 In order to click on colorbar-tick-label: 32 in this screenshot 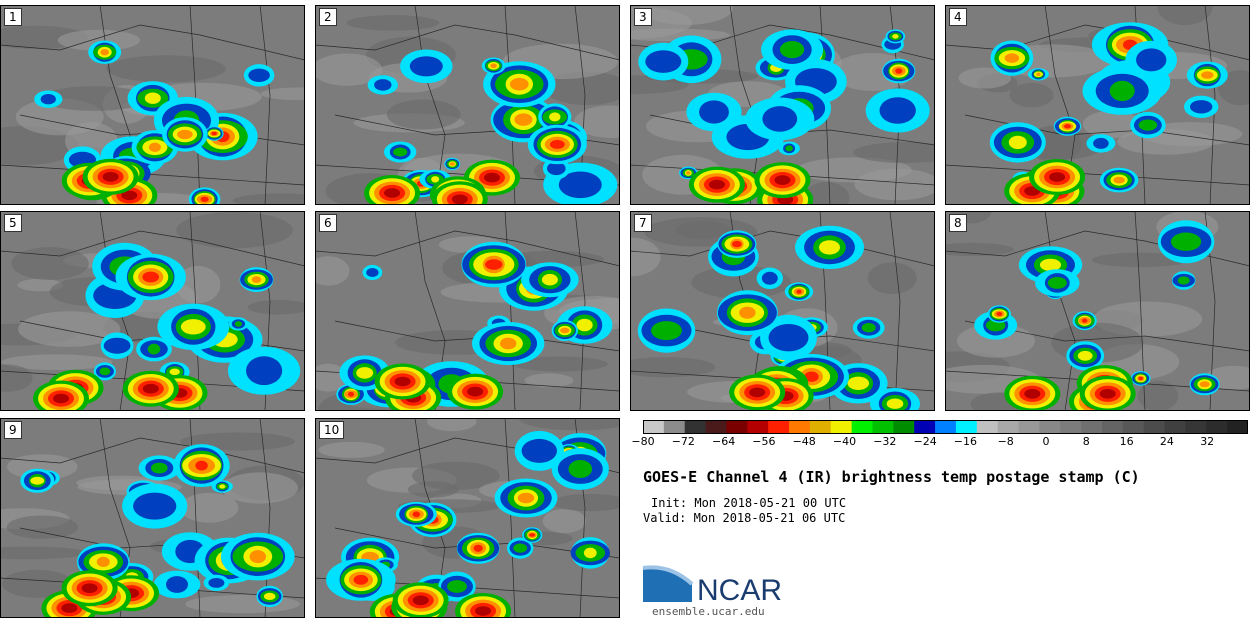, I will do `click(1207, 441)`.